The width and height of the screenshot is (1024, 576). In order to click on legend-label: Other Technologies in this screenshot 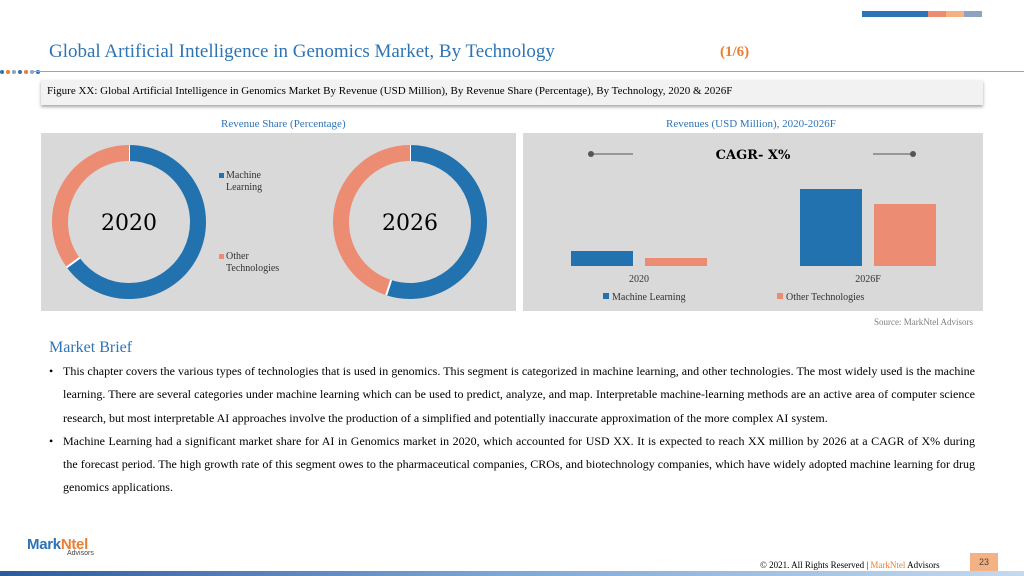, I will do `click(825, 297)`.